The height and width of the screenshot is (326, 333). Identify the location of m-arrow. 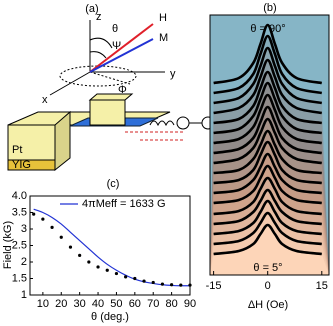
(121, 55).